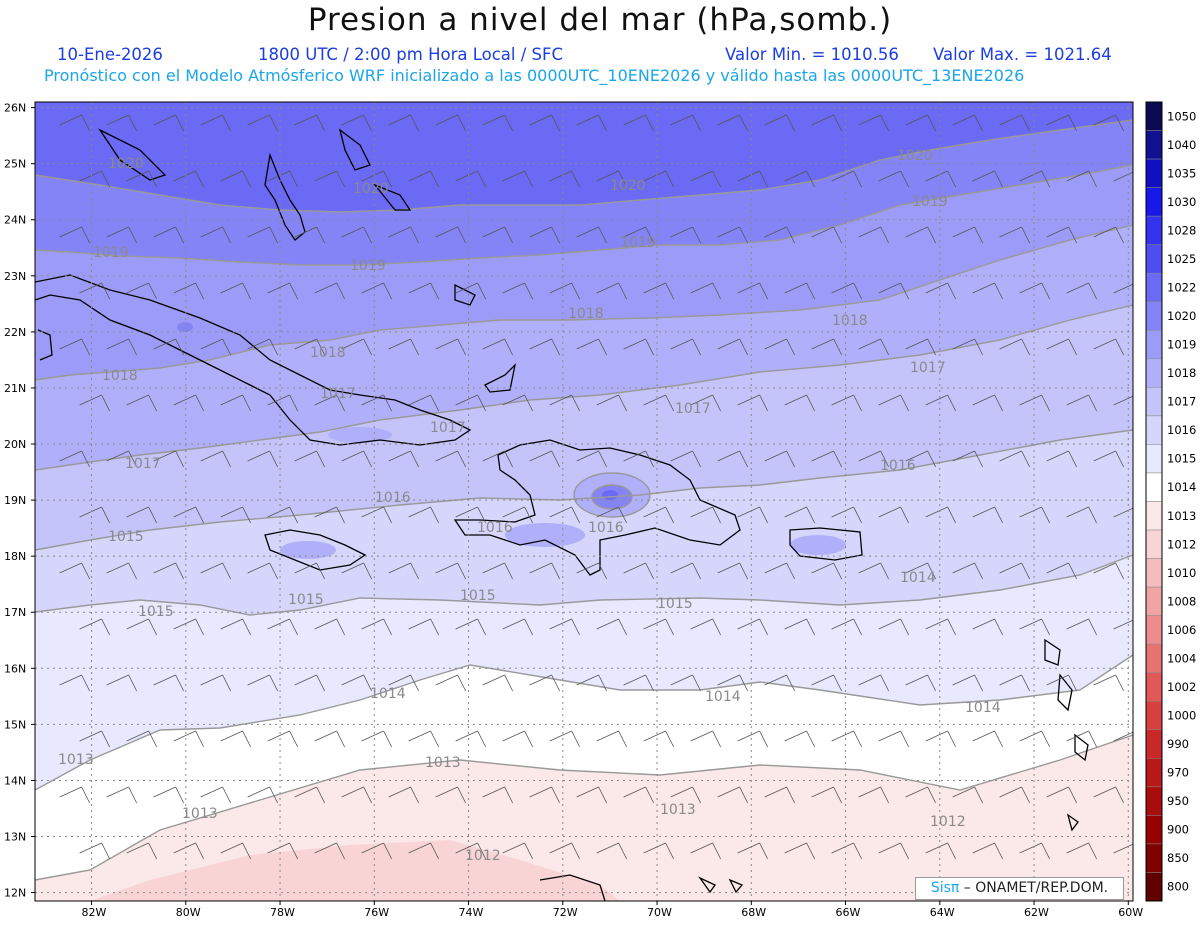 This screenshot has height=927, width=1200. I want to click on colorbar-label: 1017, so click(1181, 402).